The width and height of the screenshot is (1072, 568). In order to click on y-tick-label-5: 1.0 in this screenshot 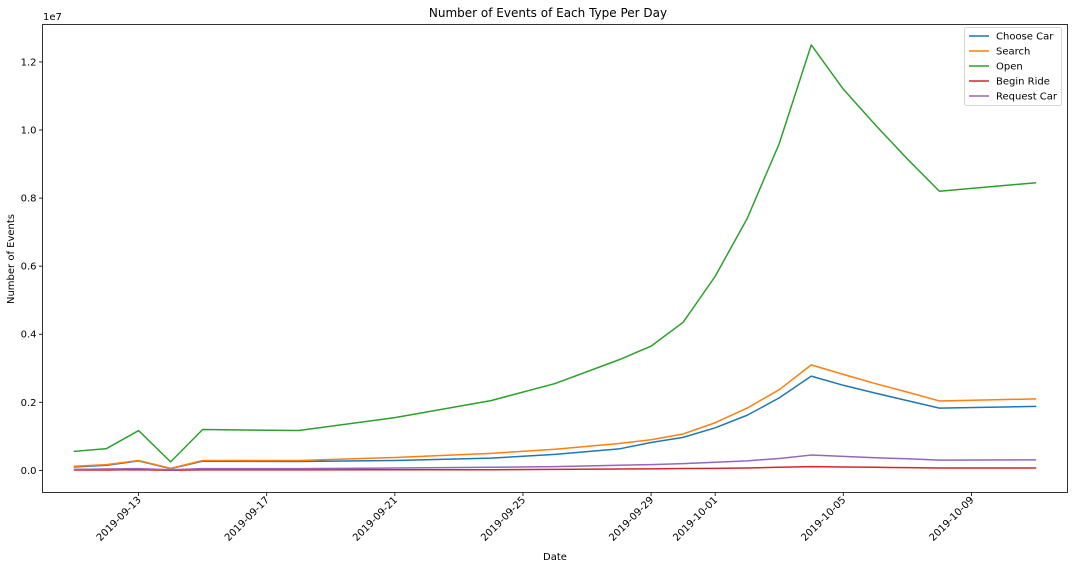, I will do `click(29, 131)`.